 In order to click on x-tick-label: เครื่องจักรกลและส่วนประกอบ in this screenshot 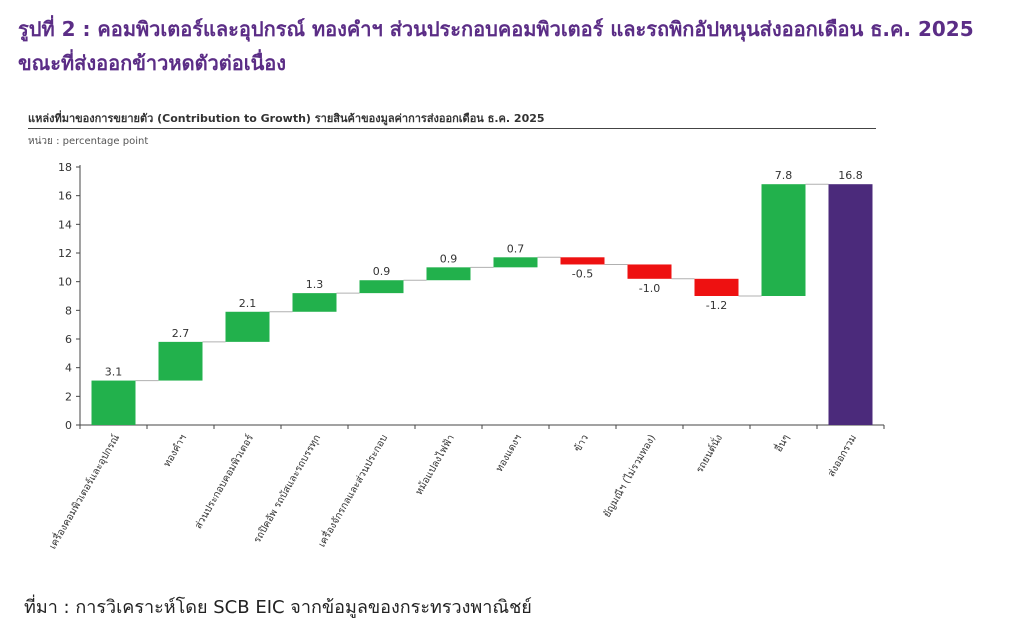, I will do `click(352, 491)`.